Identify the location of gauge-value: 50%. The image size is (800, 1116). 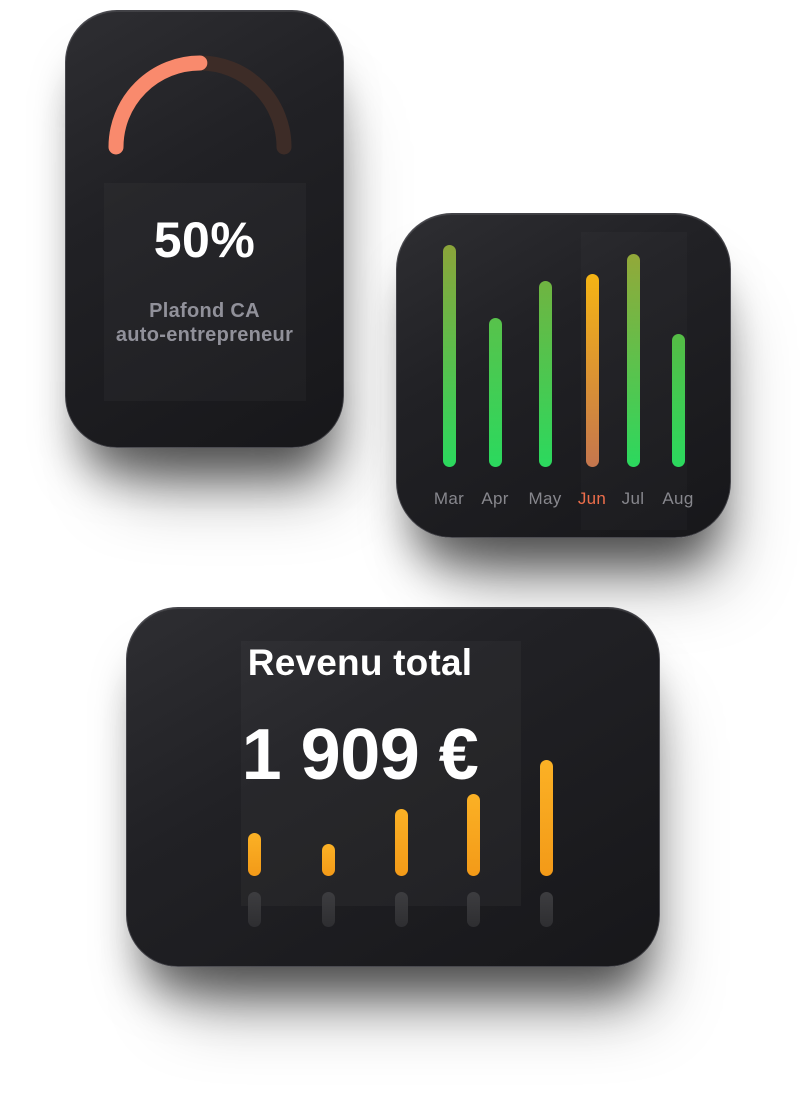
(204, 240).